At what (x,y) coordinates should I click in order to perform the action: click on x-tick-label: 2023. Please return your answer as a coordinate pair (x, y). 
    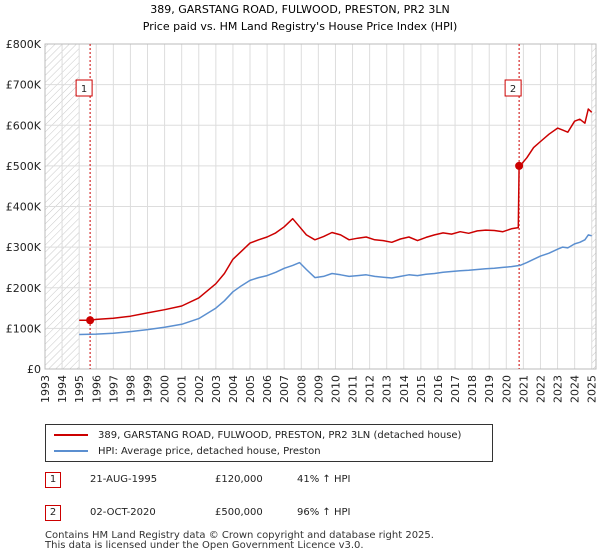
    Looking at the image, I should click on (558, 389).